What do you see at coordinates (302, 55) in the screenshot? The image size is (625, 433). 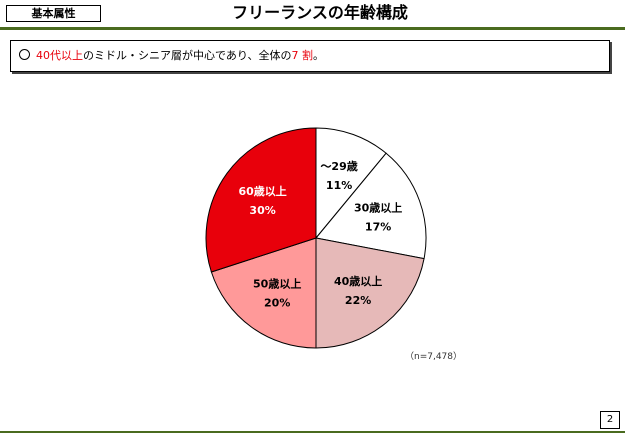 I see `summary-highlight-share: 7 割` at bounding box center [302, 55].